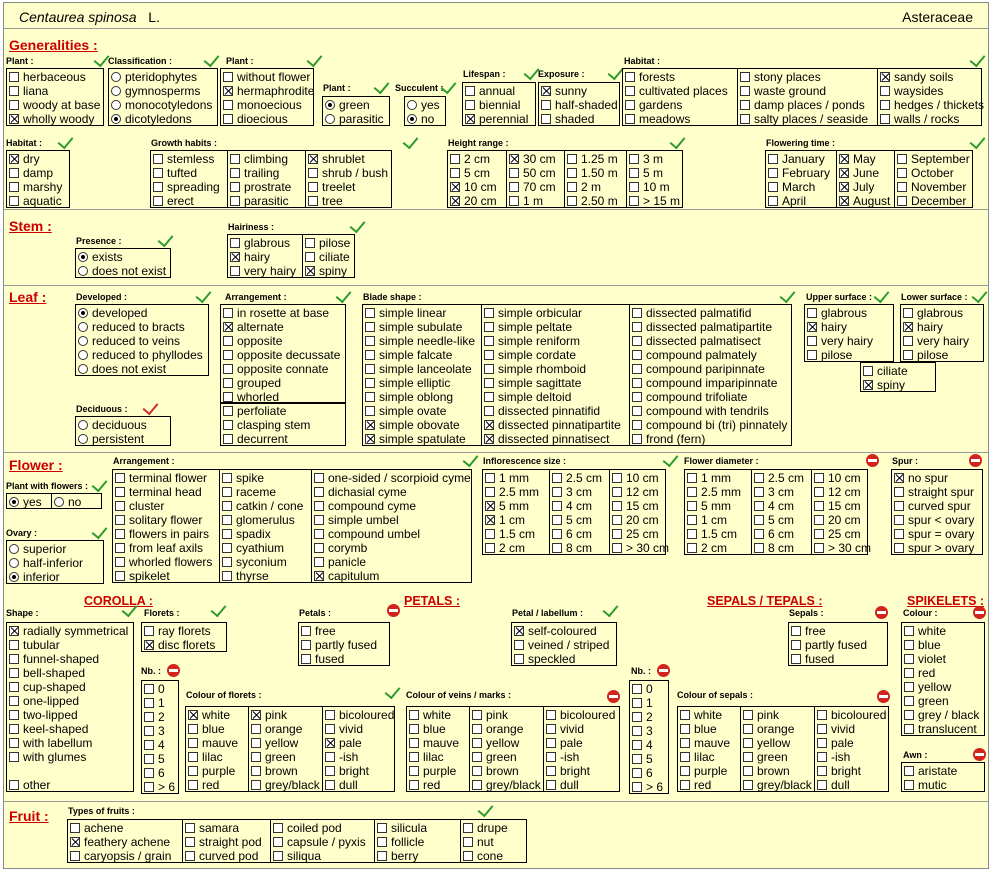 This screenshot has height=871, width=991. I want to click on option-fl-arr: cyathium, so click(253, 548).